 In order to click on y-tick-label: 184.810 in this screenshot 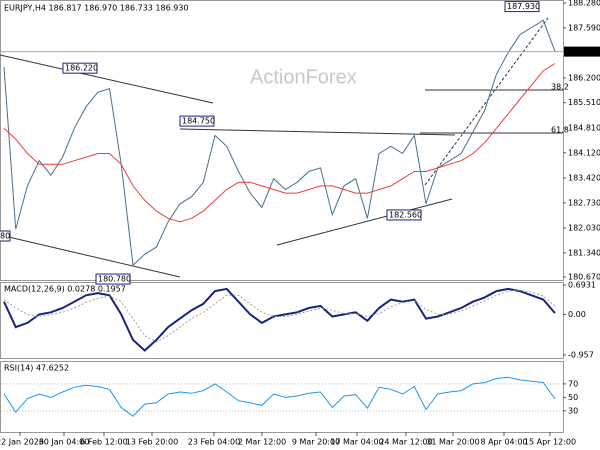, I will do `click(584, 127)`.